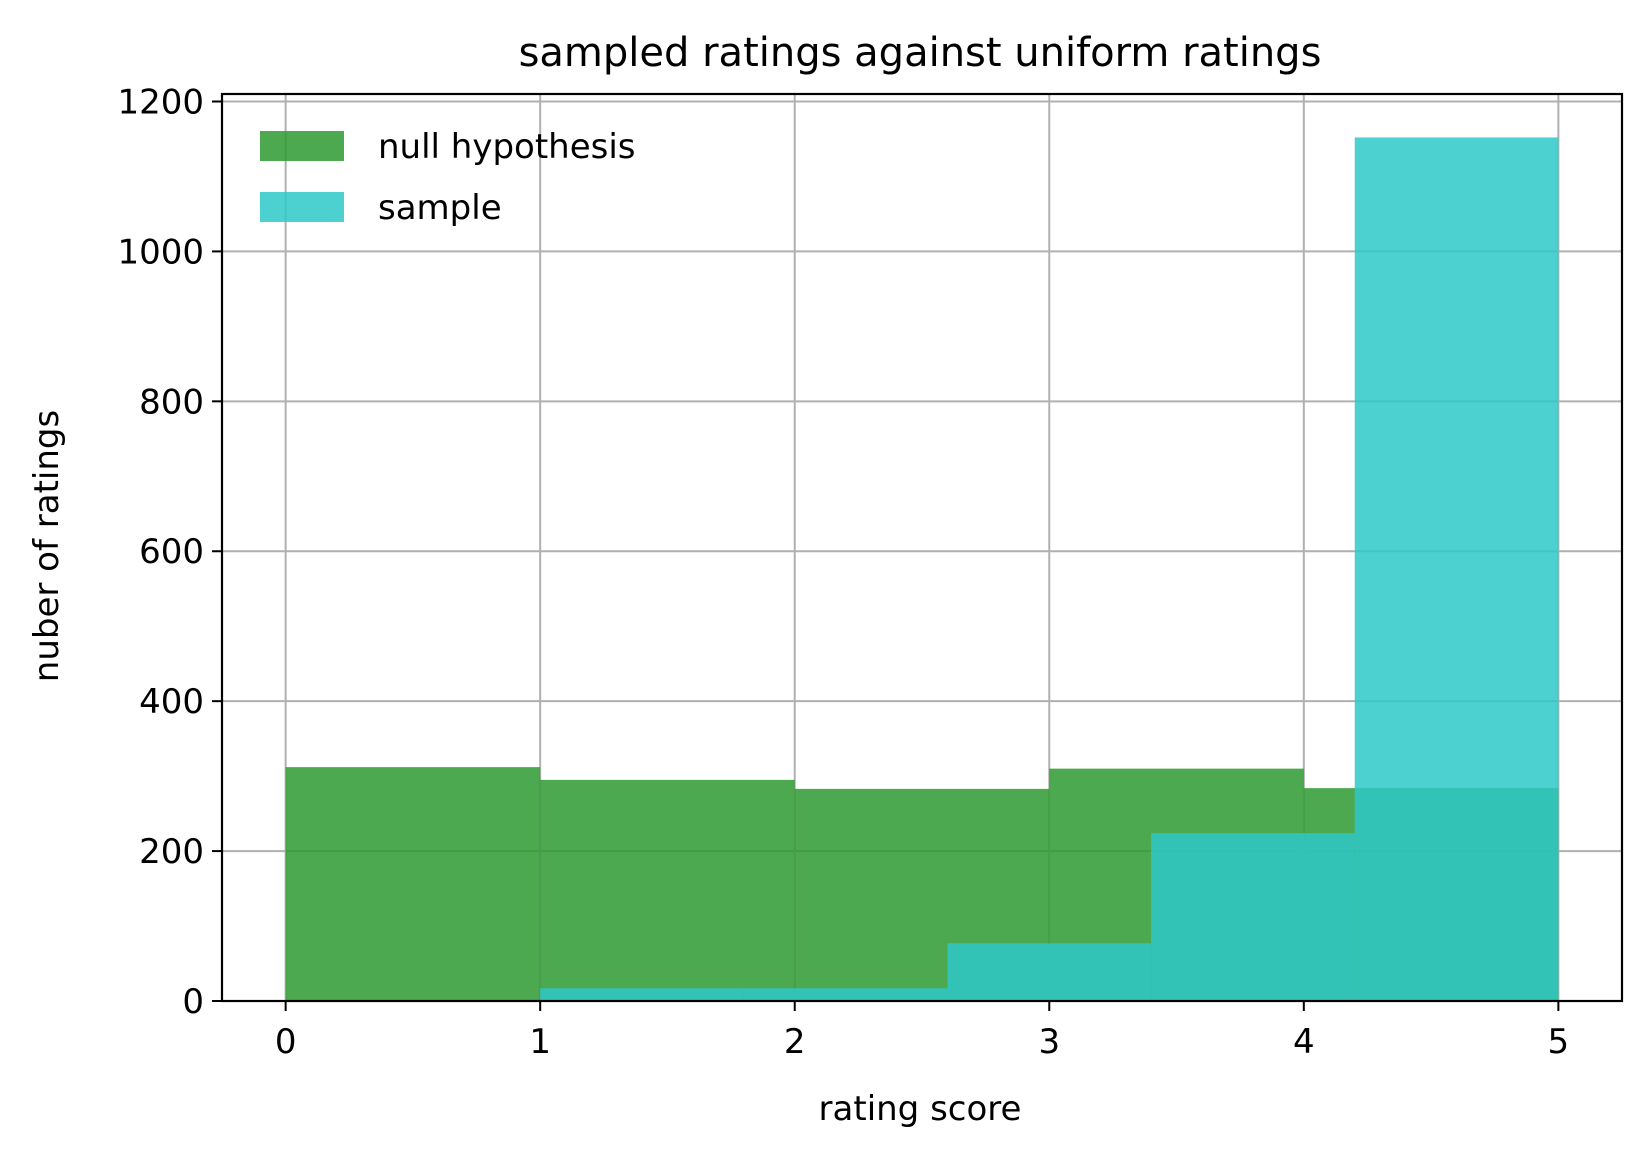 The height and width of the screenshot is (1154, 1646). What do you see at coordinates (920, 53) in the screenshot?
I see `chart-title: sampled ratings against uniform ratings` at bounding box center [920, 53].